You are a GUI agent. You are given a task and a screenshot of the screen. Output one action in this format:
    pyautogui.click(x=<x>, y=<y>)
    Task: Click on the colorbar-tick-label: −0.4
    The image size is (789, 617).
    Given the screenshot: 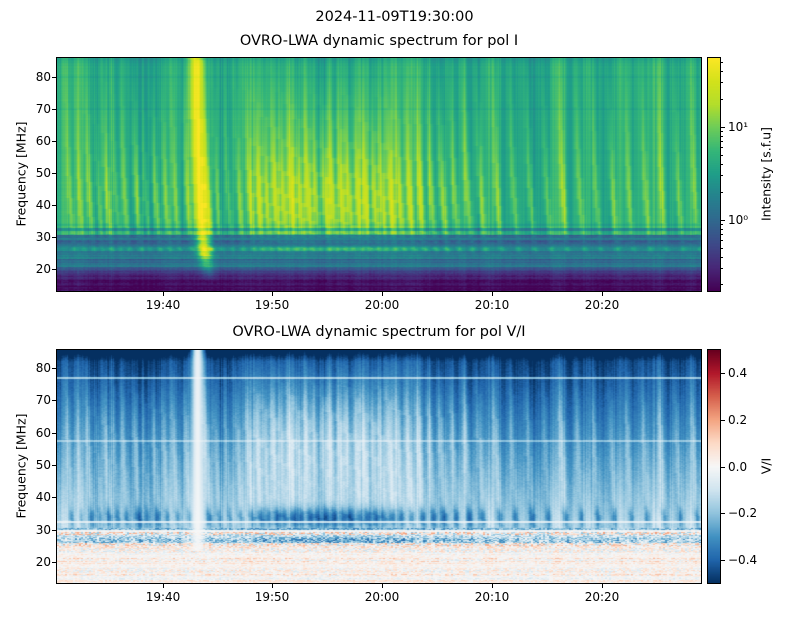 What is the action you would take?
    pyautogui.click(x=743, y=560)
    